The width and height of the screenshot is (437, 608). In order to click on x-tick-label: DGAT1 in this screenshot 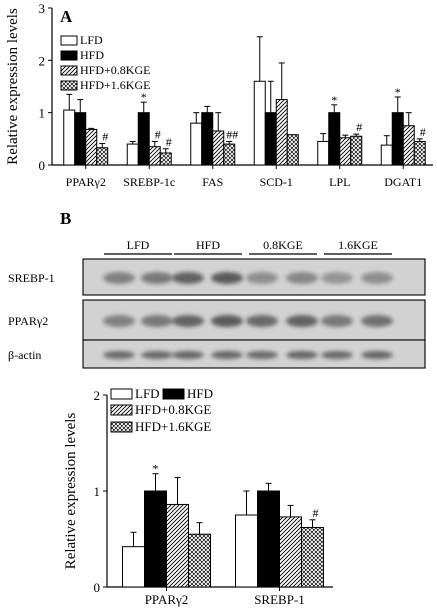, I will do `click(403, 182)`.